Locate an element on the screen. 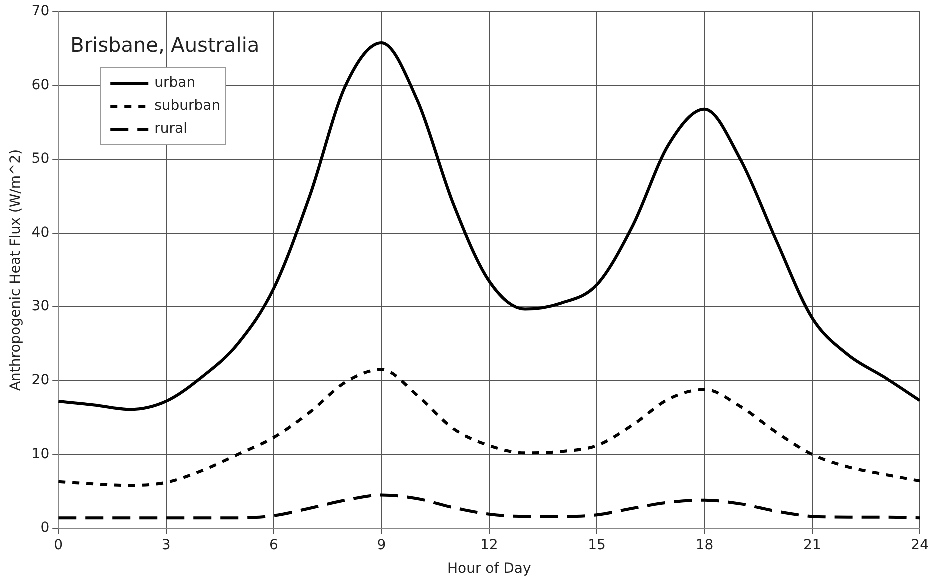 This screenshot has height=586, width=932. x-tick-label: 9 is located at coordinates (381, 545).